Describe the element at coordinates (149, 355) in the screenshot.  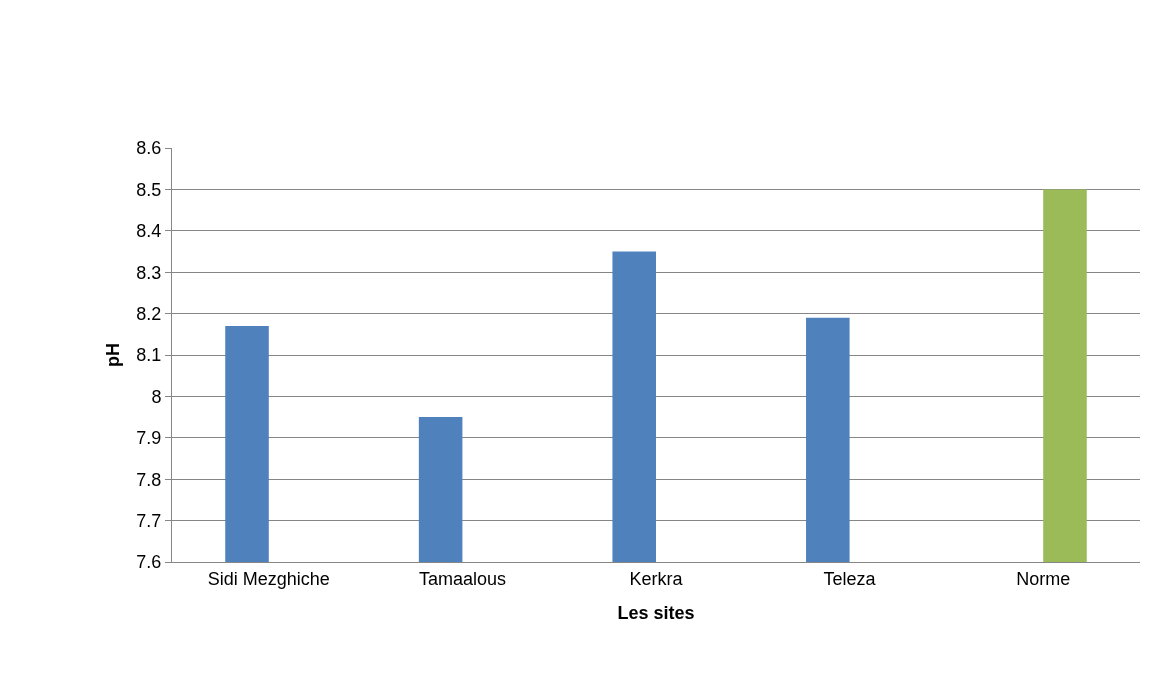
I see `y-tick-label: 8.1` at that location.